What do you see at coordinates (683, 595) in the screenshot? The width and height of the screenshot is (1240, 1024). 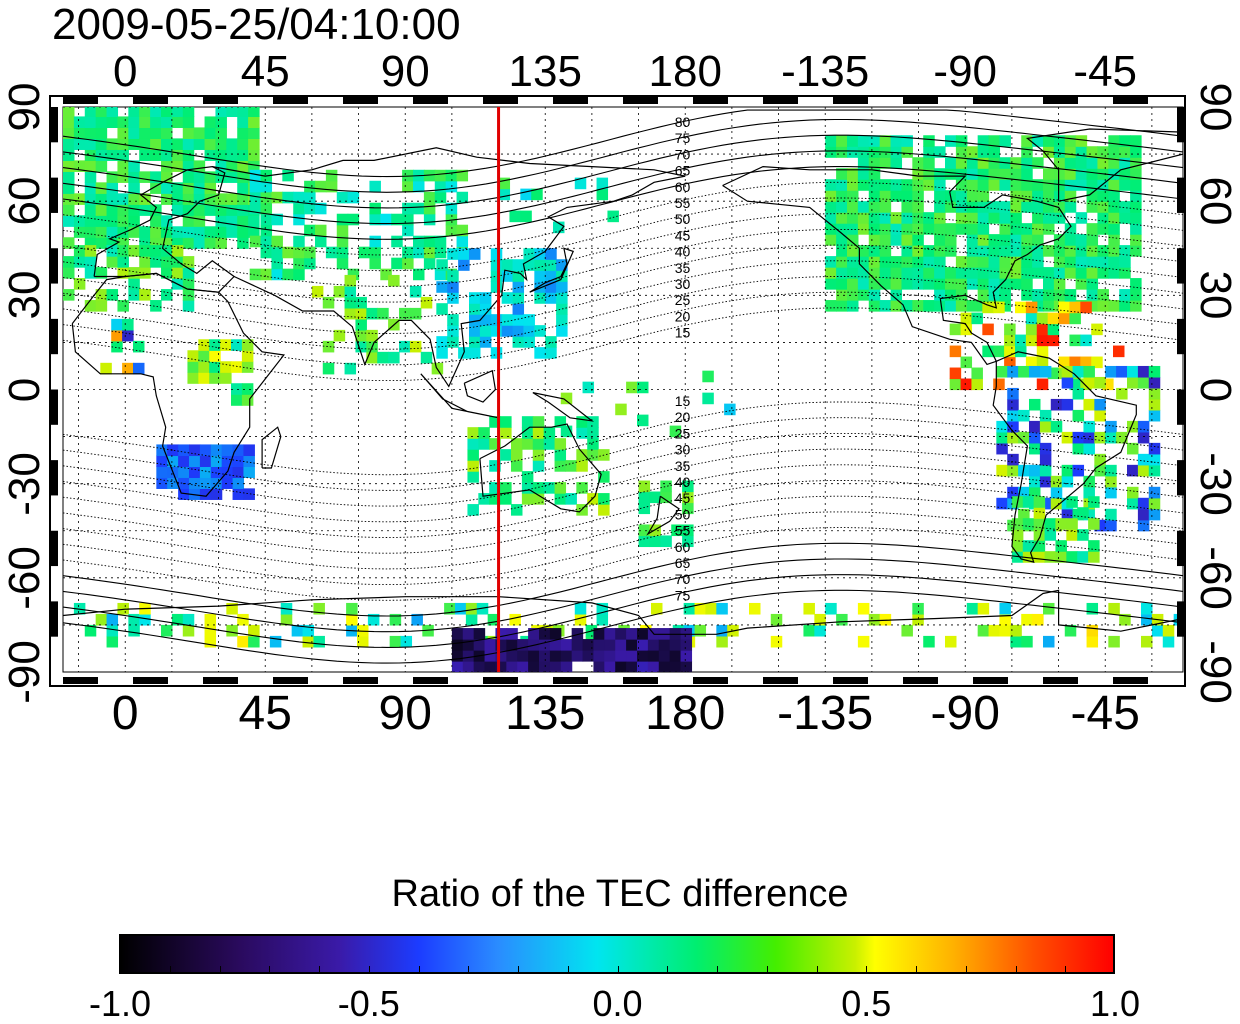 I see `contour-label-south-12: 75` at bounding box center [683, 595].